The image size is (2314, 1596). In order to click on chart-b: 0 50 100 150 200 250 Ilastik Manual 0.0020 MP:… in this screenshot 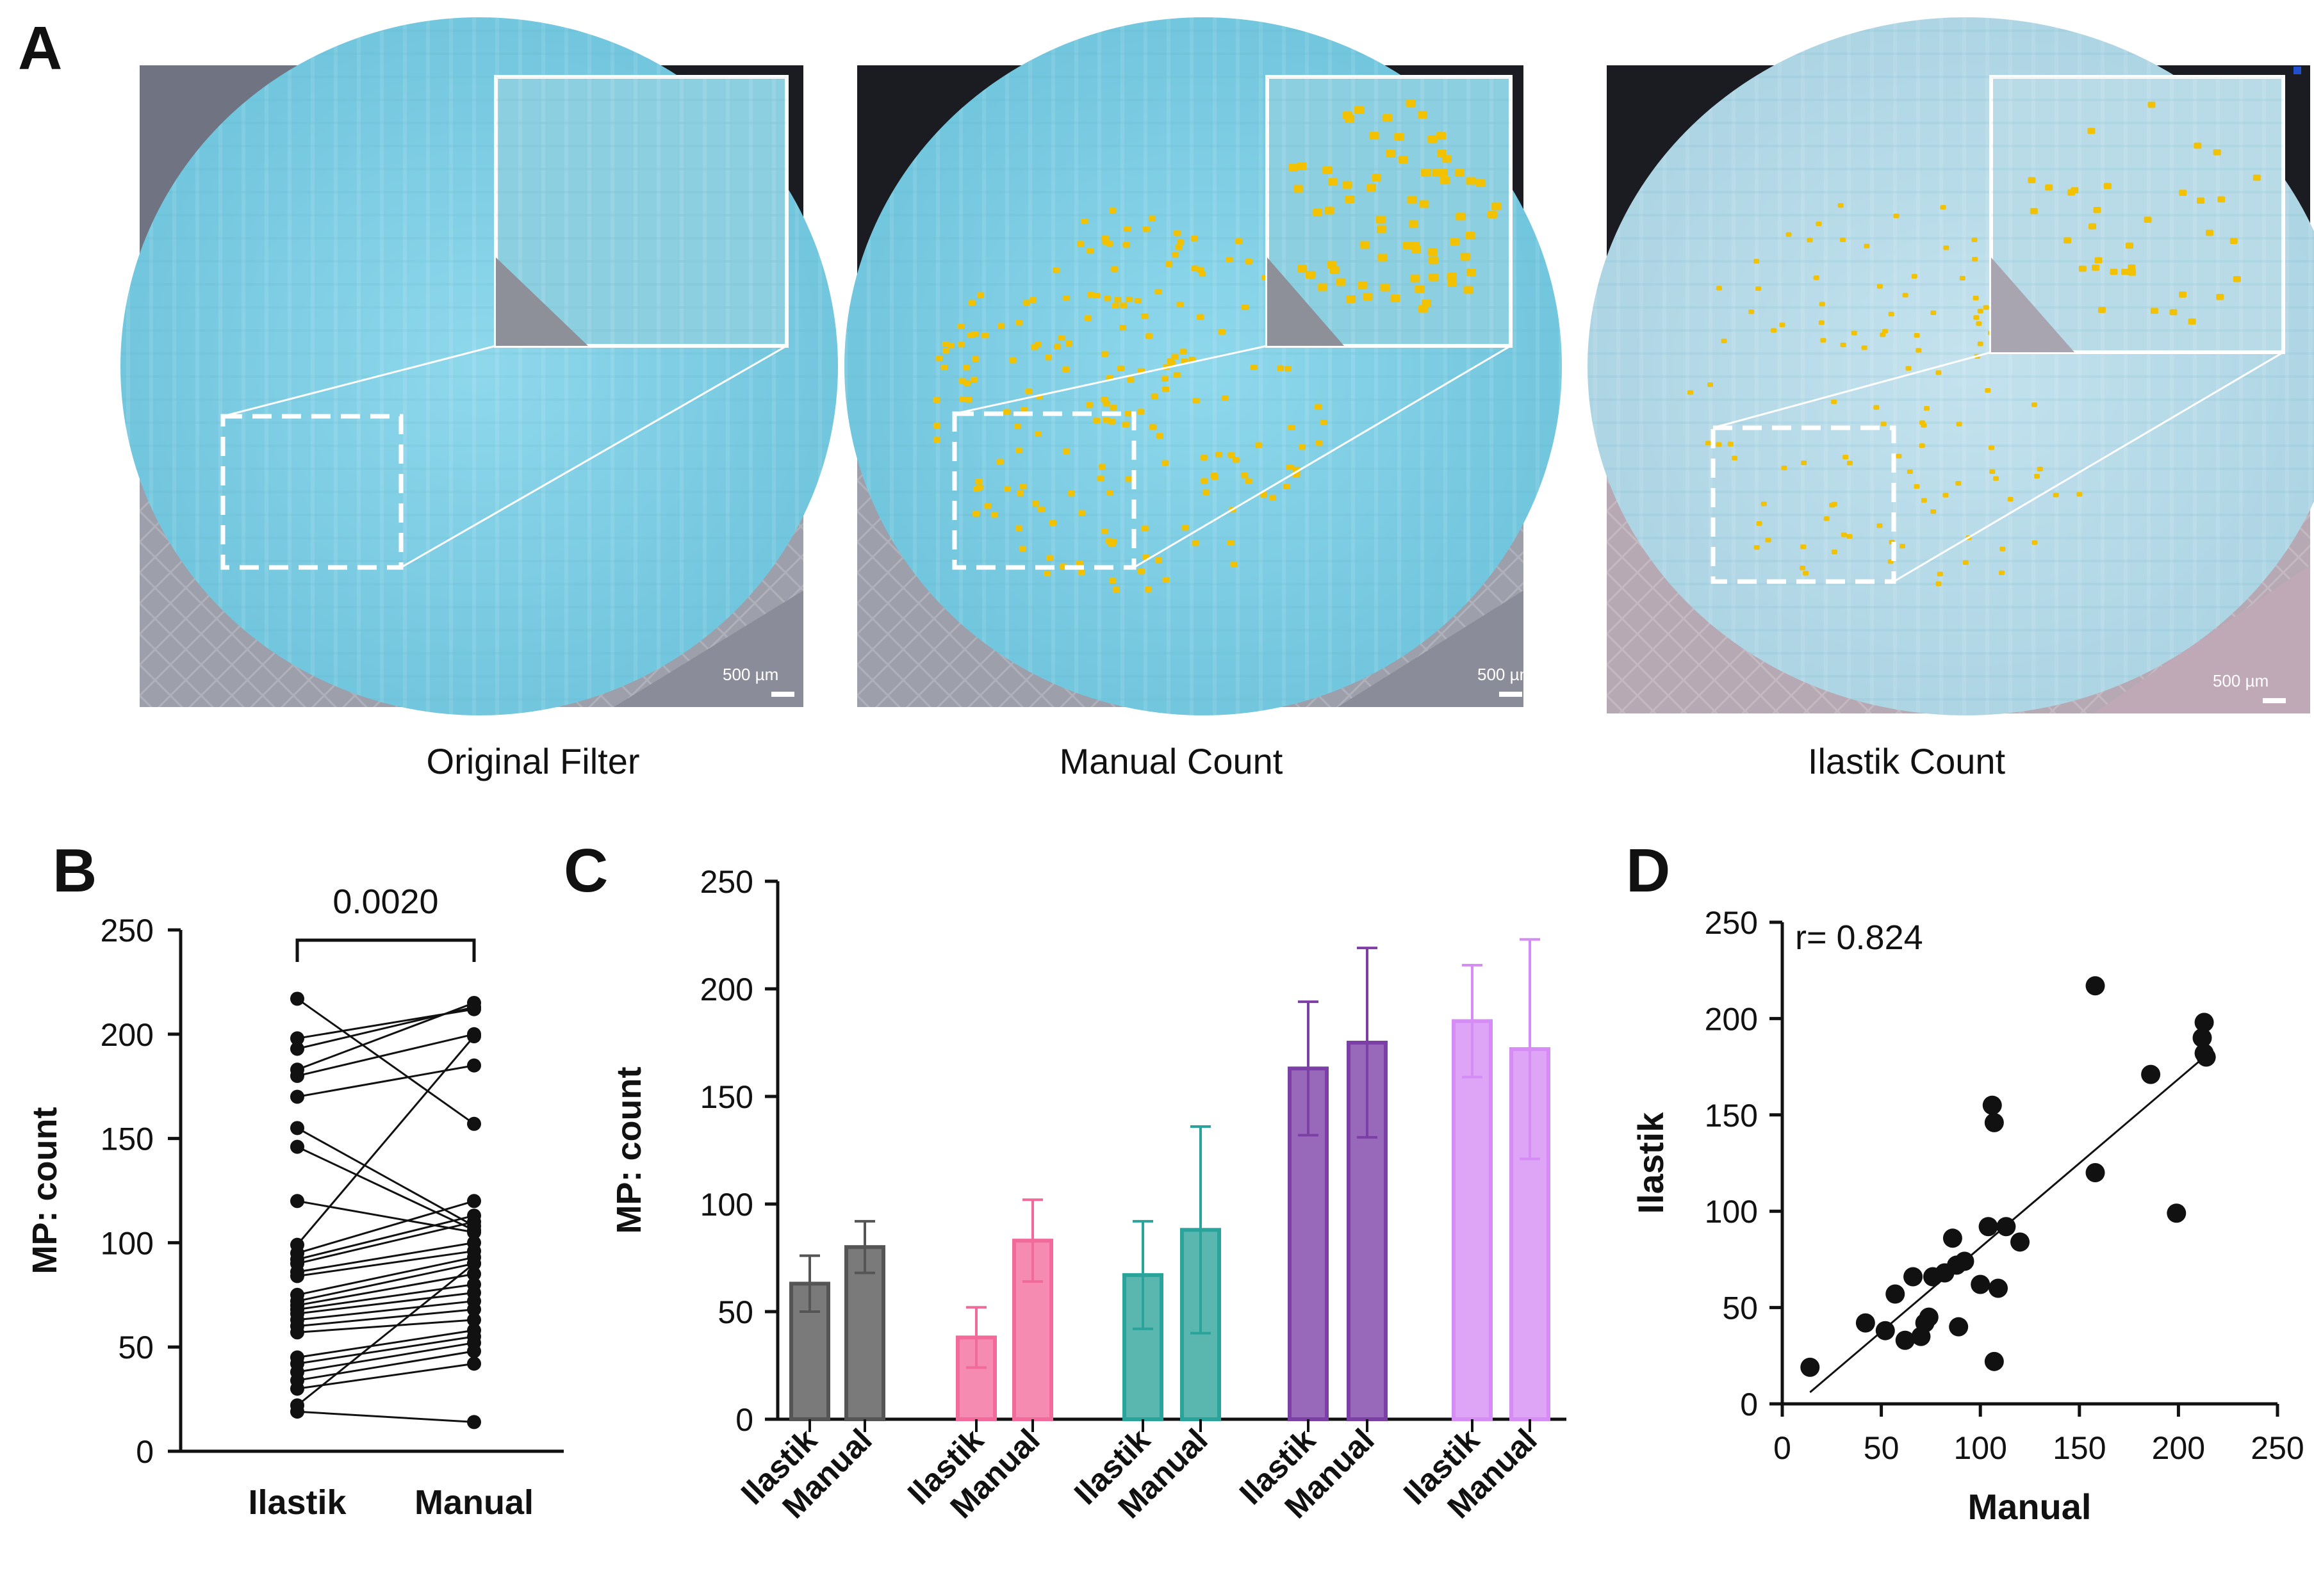, I will do `click(295, 1202)`.